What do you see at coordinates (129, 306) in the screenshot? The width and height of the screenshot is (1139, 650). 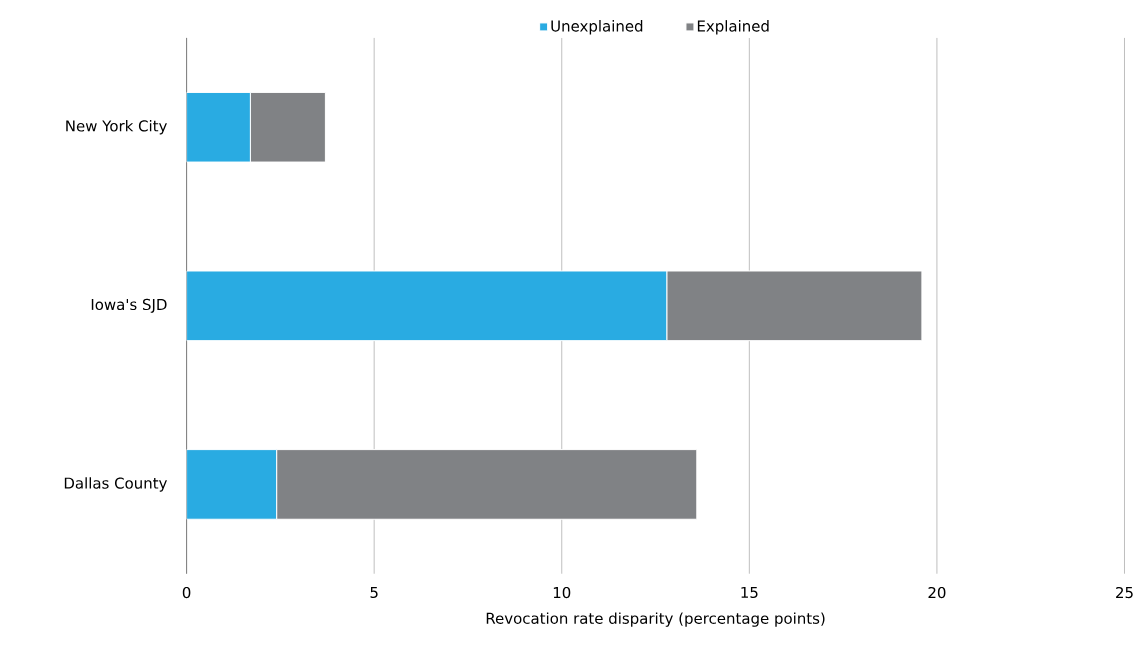 I see `y-tick-label: Iowa's SJD` at bounding box center [129, 306].